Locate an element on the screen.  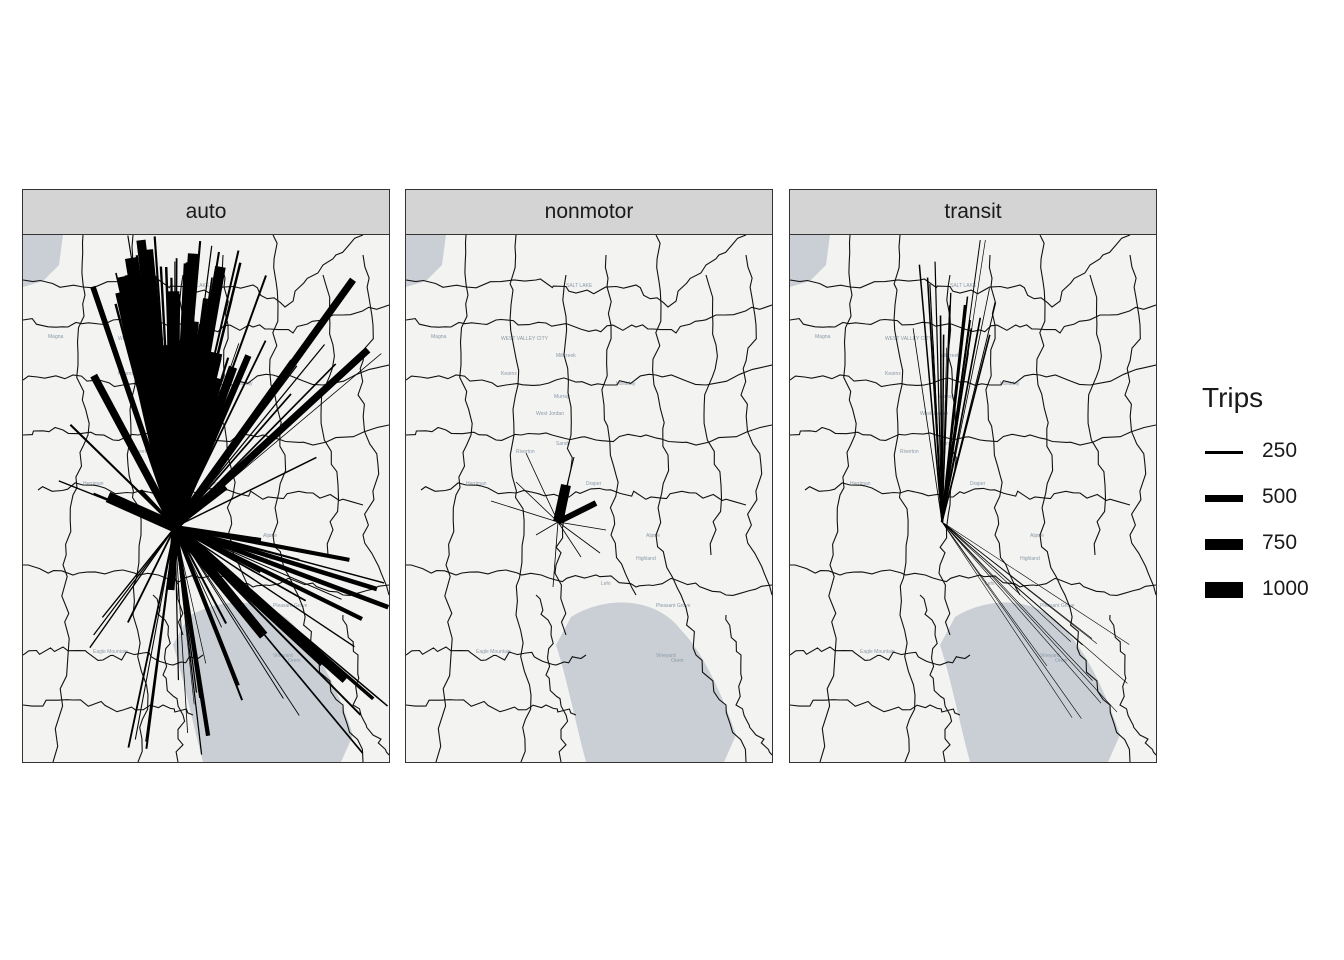
basemap-label: Murray is located at coordinates (562, 397).